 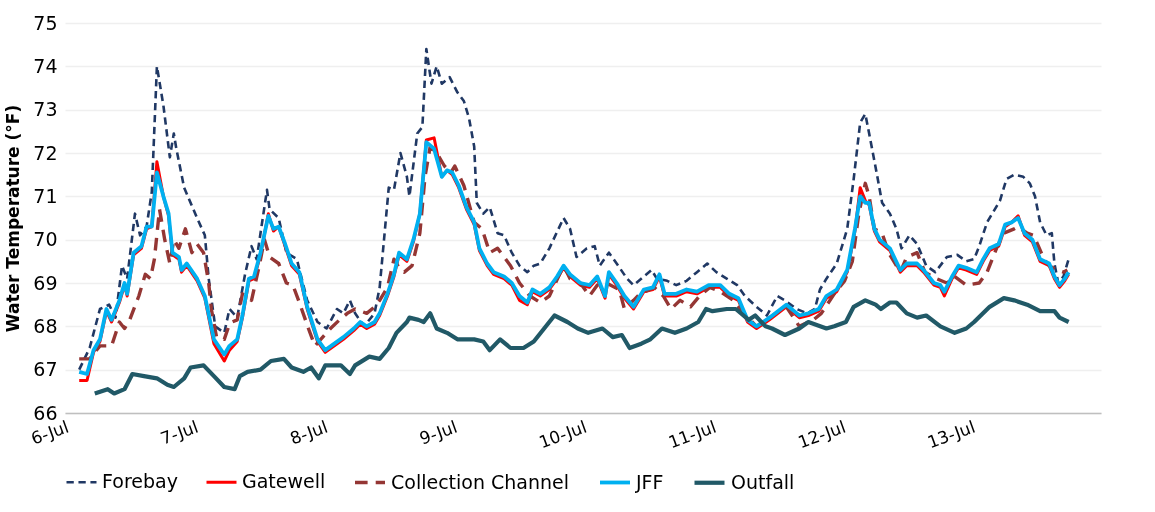 I want to click on y-tick-label: 68, so click(x=45, y=325).